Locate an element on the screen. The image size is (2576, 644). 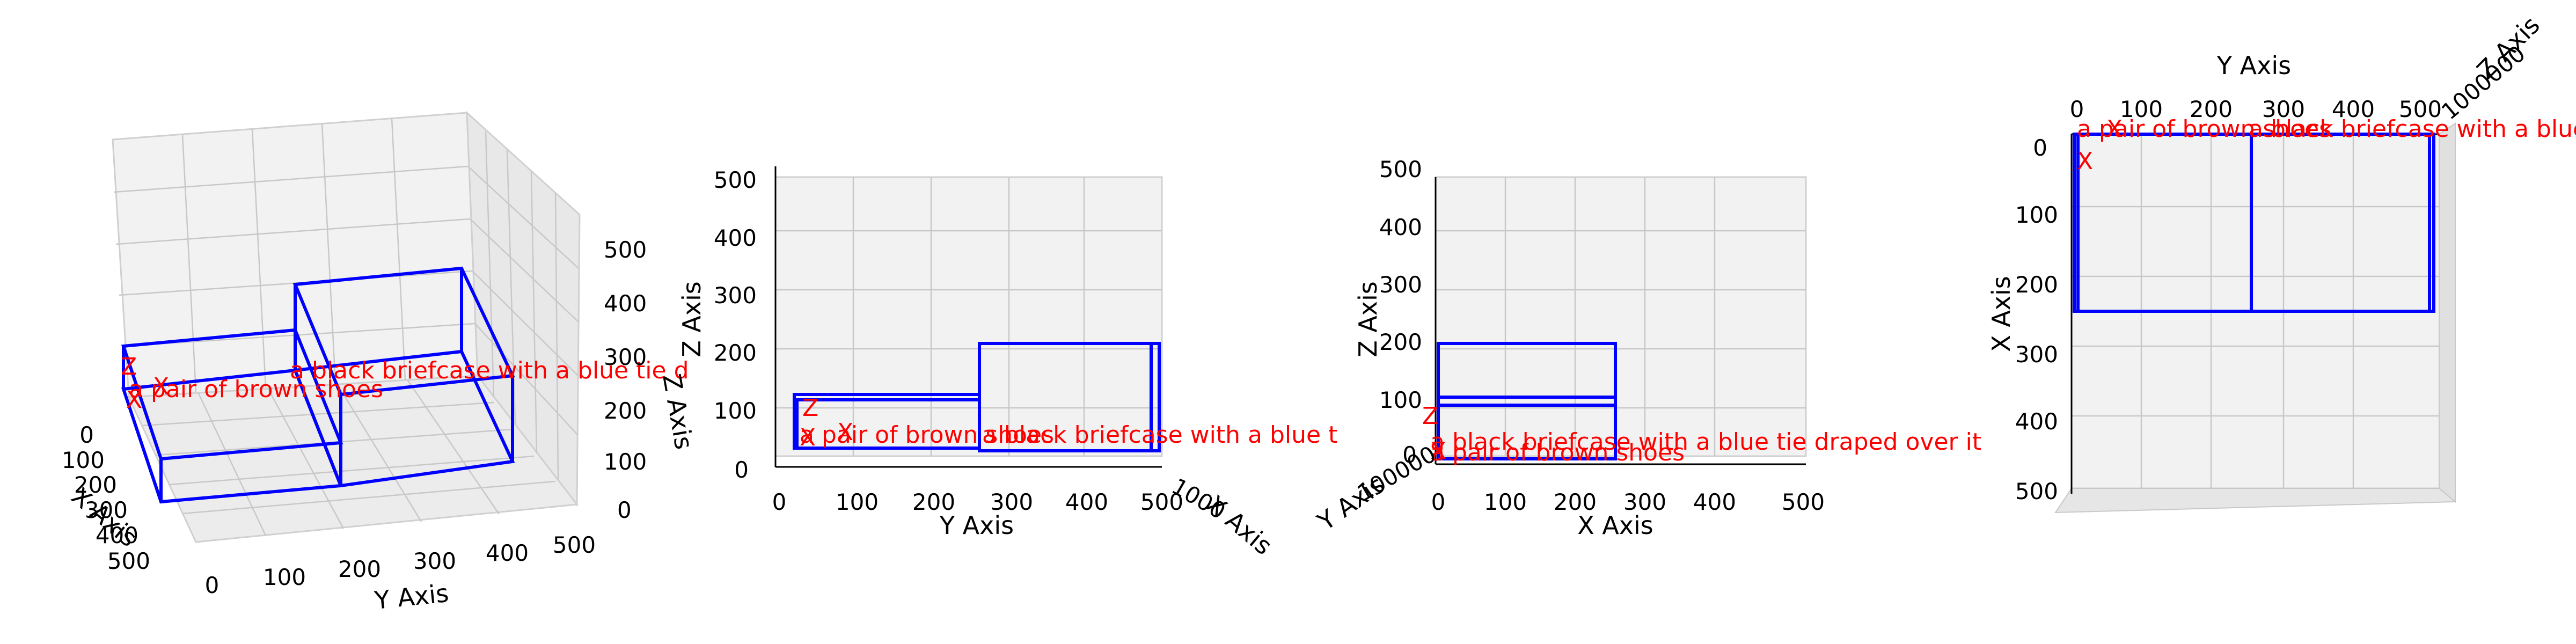
z-ticks-p1: 0 100 200 300 400 500 is located at coordinates (625, 380).